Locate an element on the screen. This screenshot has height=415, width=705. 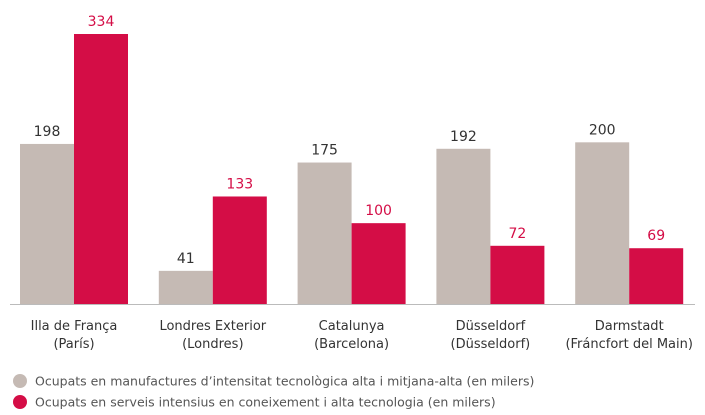
x-tick-label-line: (Fráncfort del Main) is located at coordinates (629, 344).